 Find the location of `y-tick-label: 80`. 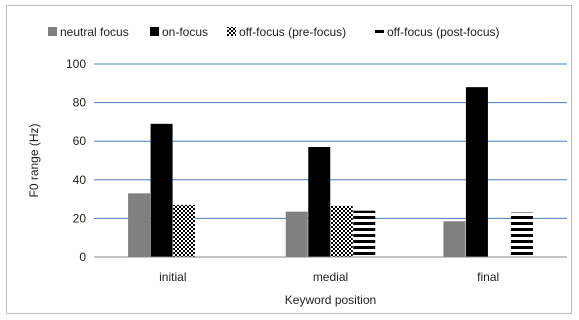

y-tick-label: 80 is located at coordinates (80, 103).